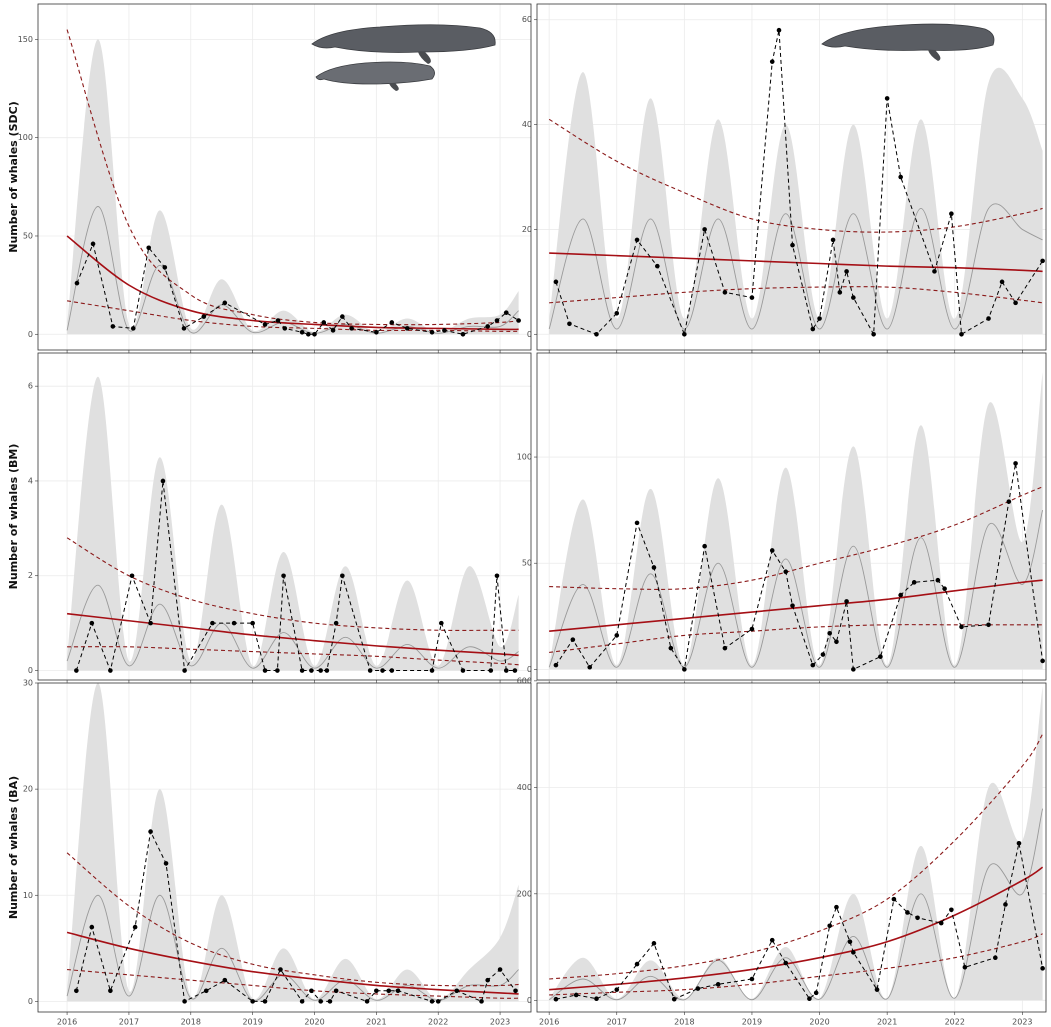 The image size is (1051, 1027). What do you see at coordinates (30, 670) in the screenshot?
I see `y-tick-label: 0` at bounding box center [30, 670].